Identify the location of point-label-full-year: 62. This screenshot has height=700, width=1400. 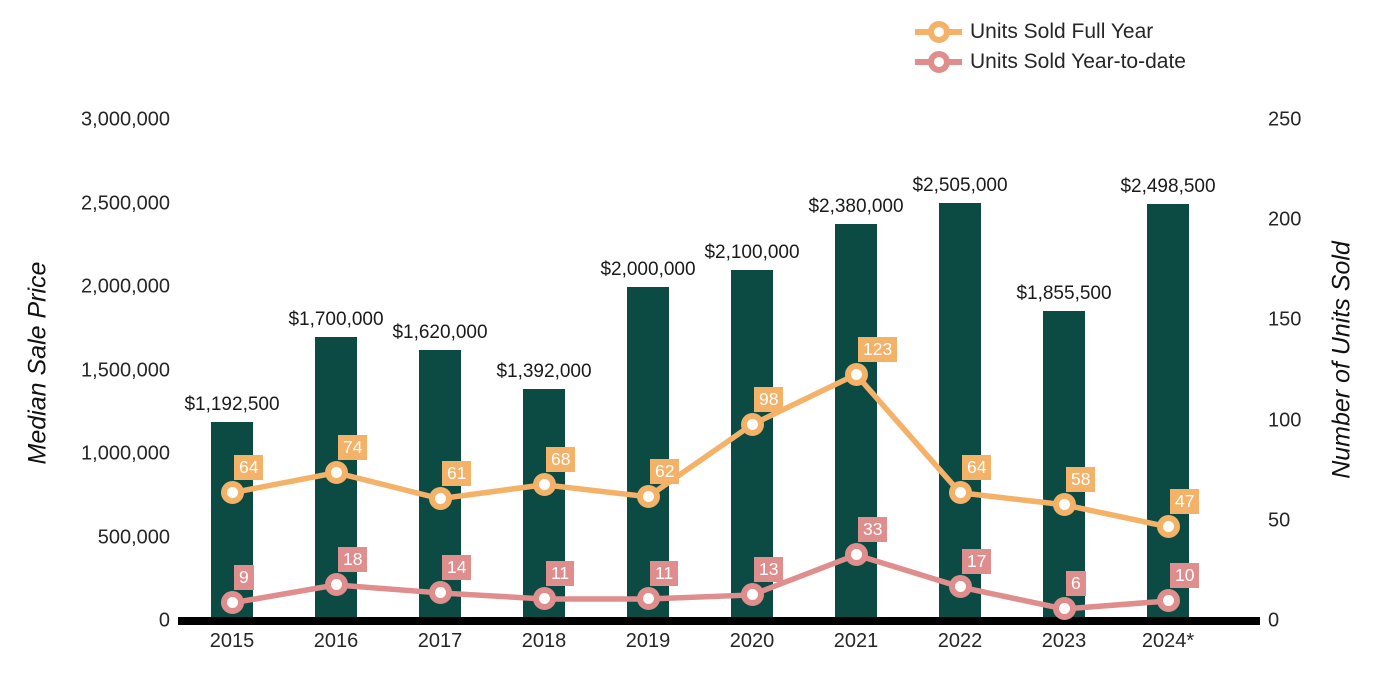
(665, 471).